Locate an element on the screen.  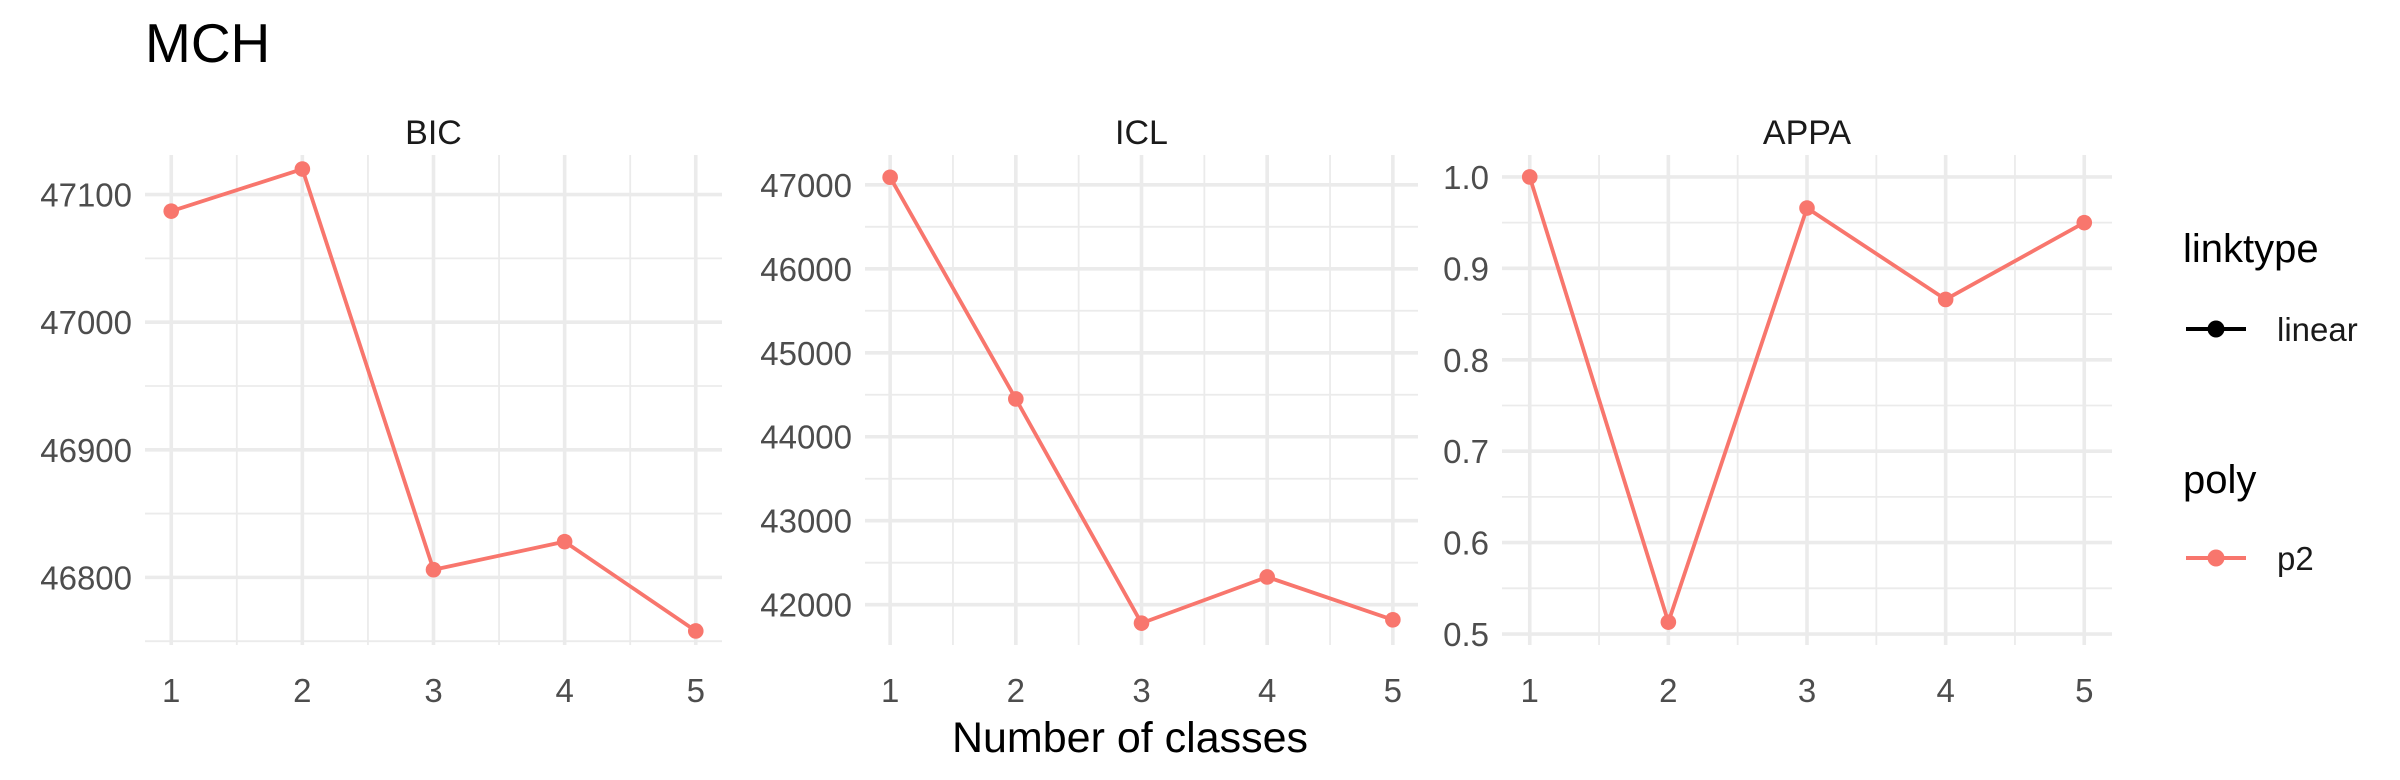
y-tick-label: 46000 is located at coordinates (806, 269).